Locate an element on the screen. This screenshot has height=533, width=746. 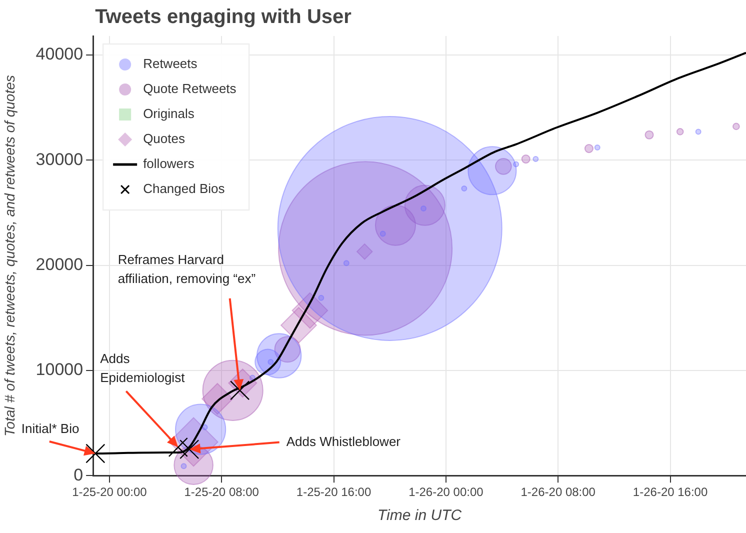
x-tick-label: 1-26-20 00:00 is located at coordinates (446, 492).